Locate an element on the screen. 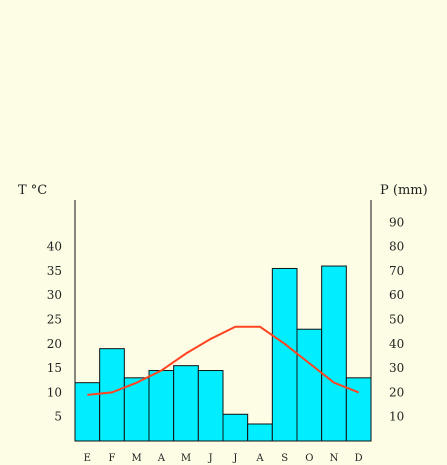 The height and width of the screenshot is (465, 447). left-tick-label: 25 is located at coordinates (54, 320).